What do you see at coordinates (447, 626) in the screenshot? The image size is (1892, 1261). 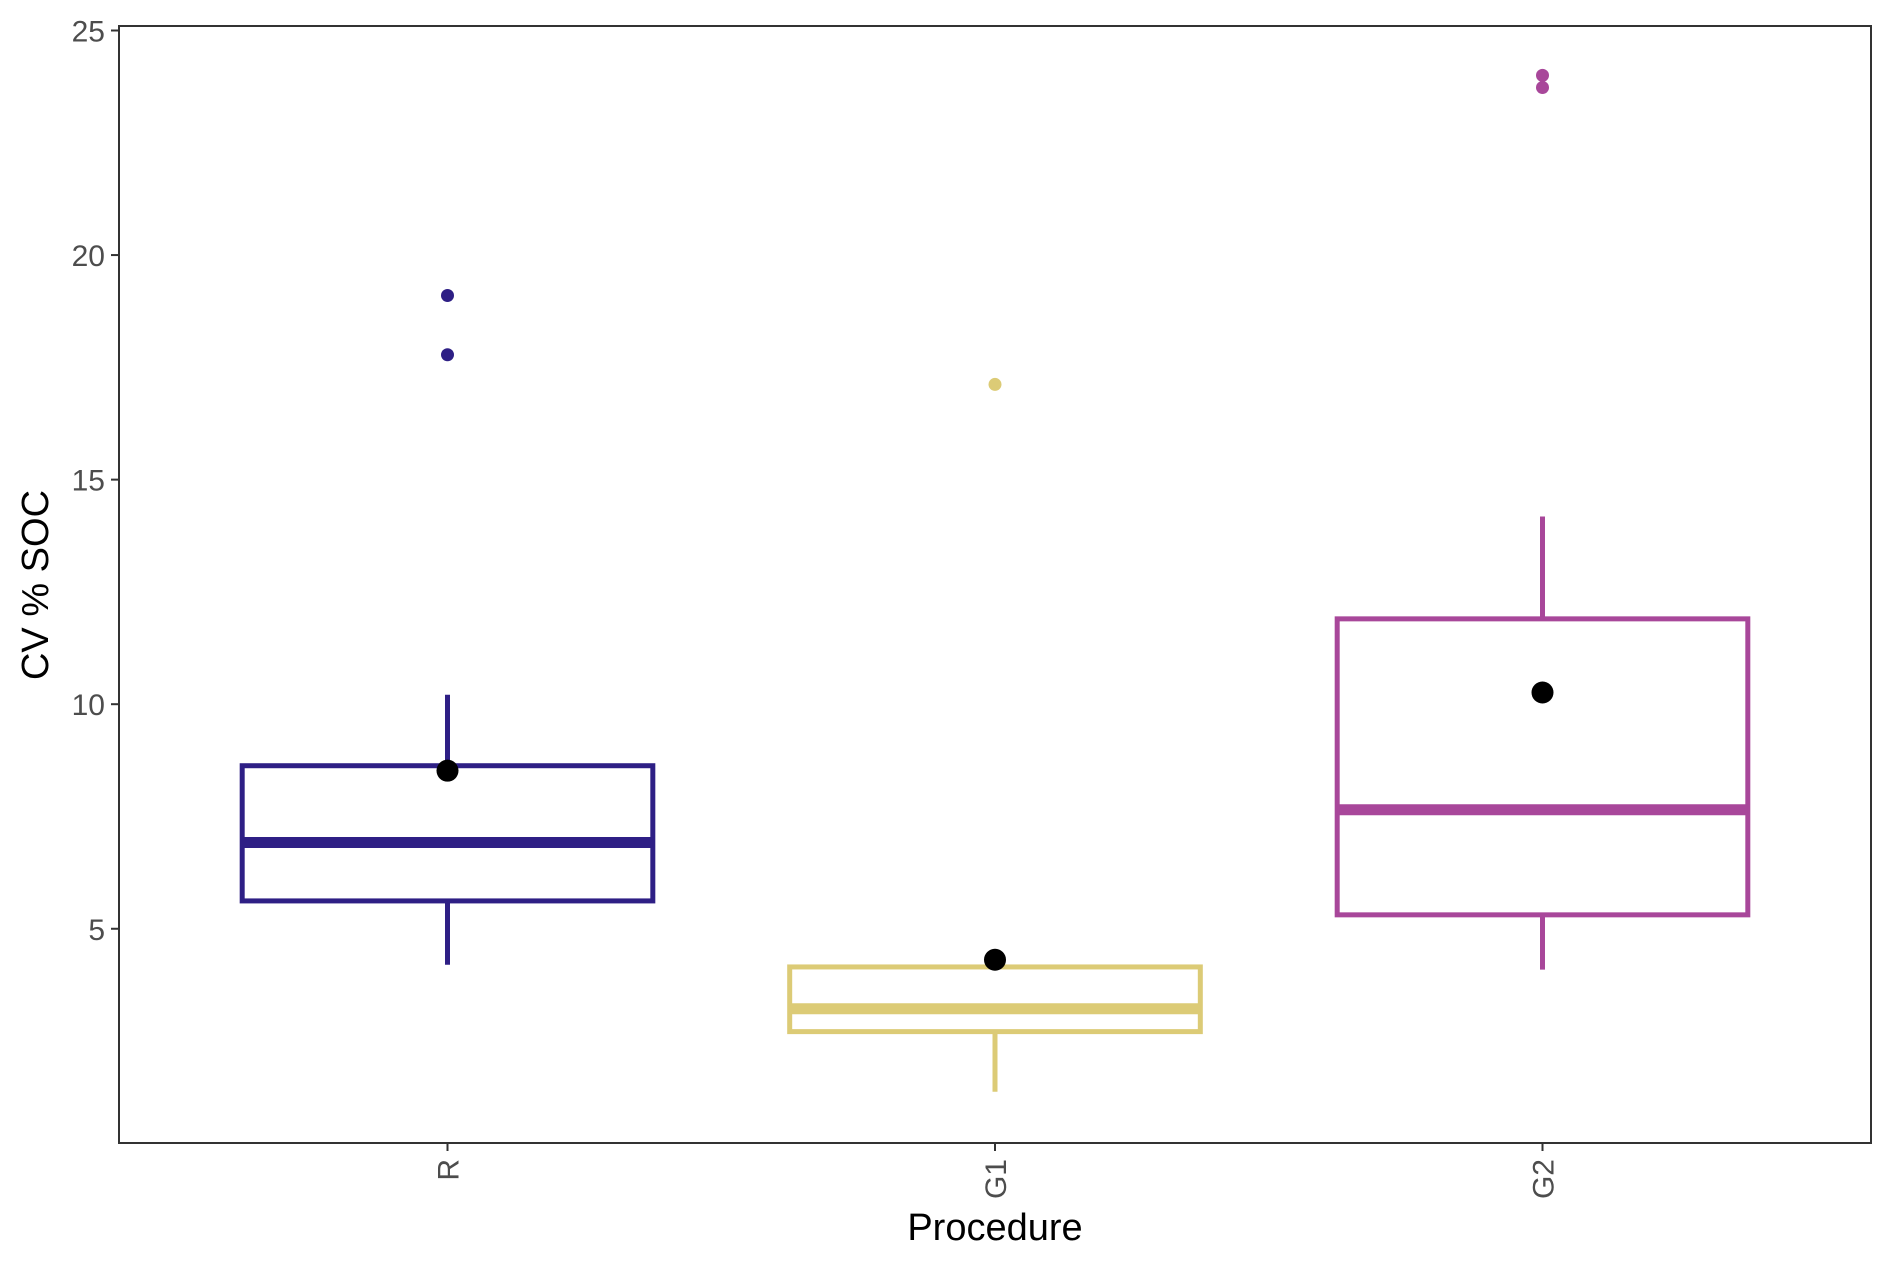 I see `box-R` at bounding box center [447, 626].